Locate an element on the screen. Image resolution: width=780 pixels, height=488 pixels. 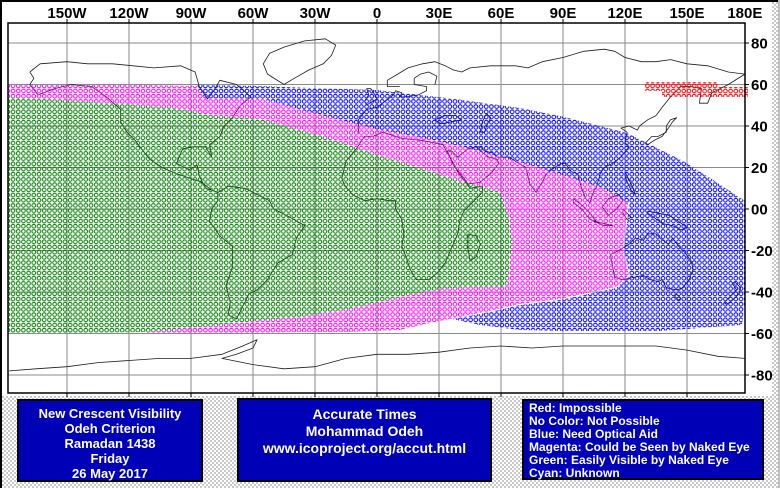
zone-red-impossible is located at coordinates (696, 89).